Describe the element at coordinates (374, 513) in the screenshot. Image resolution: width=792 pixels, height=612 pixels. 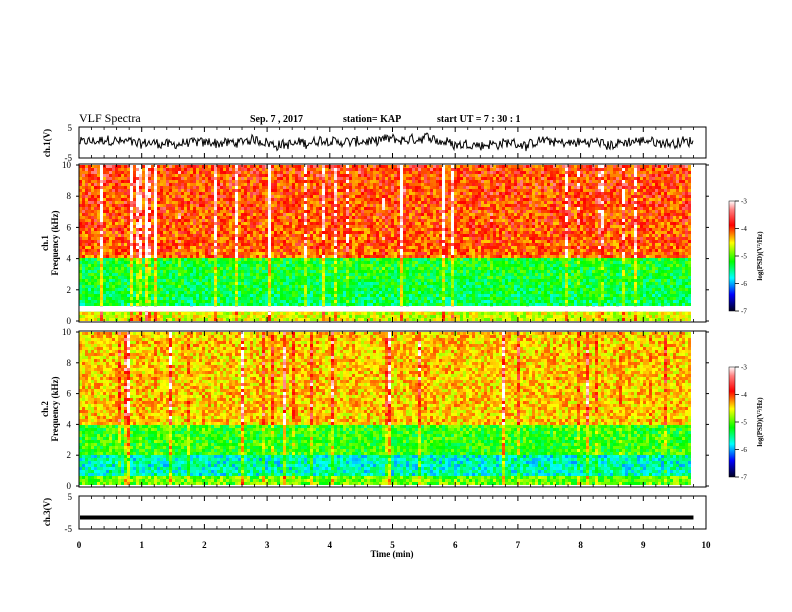
I see `ch3-waveform-panel: 5 -5 ch.3(V)` at that location.